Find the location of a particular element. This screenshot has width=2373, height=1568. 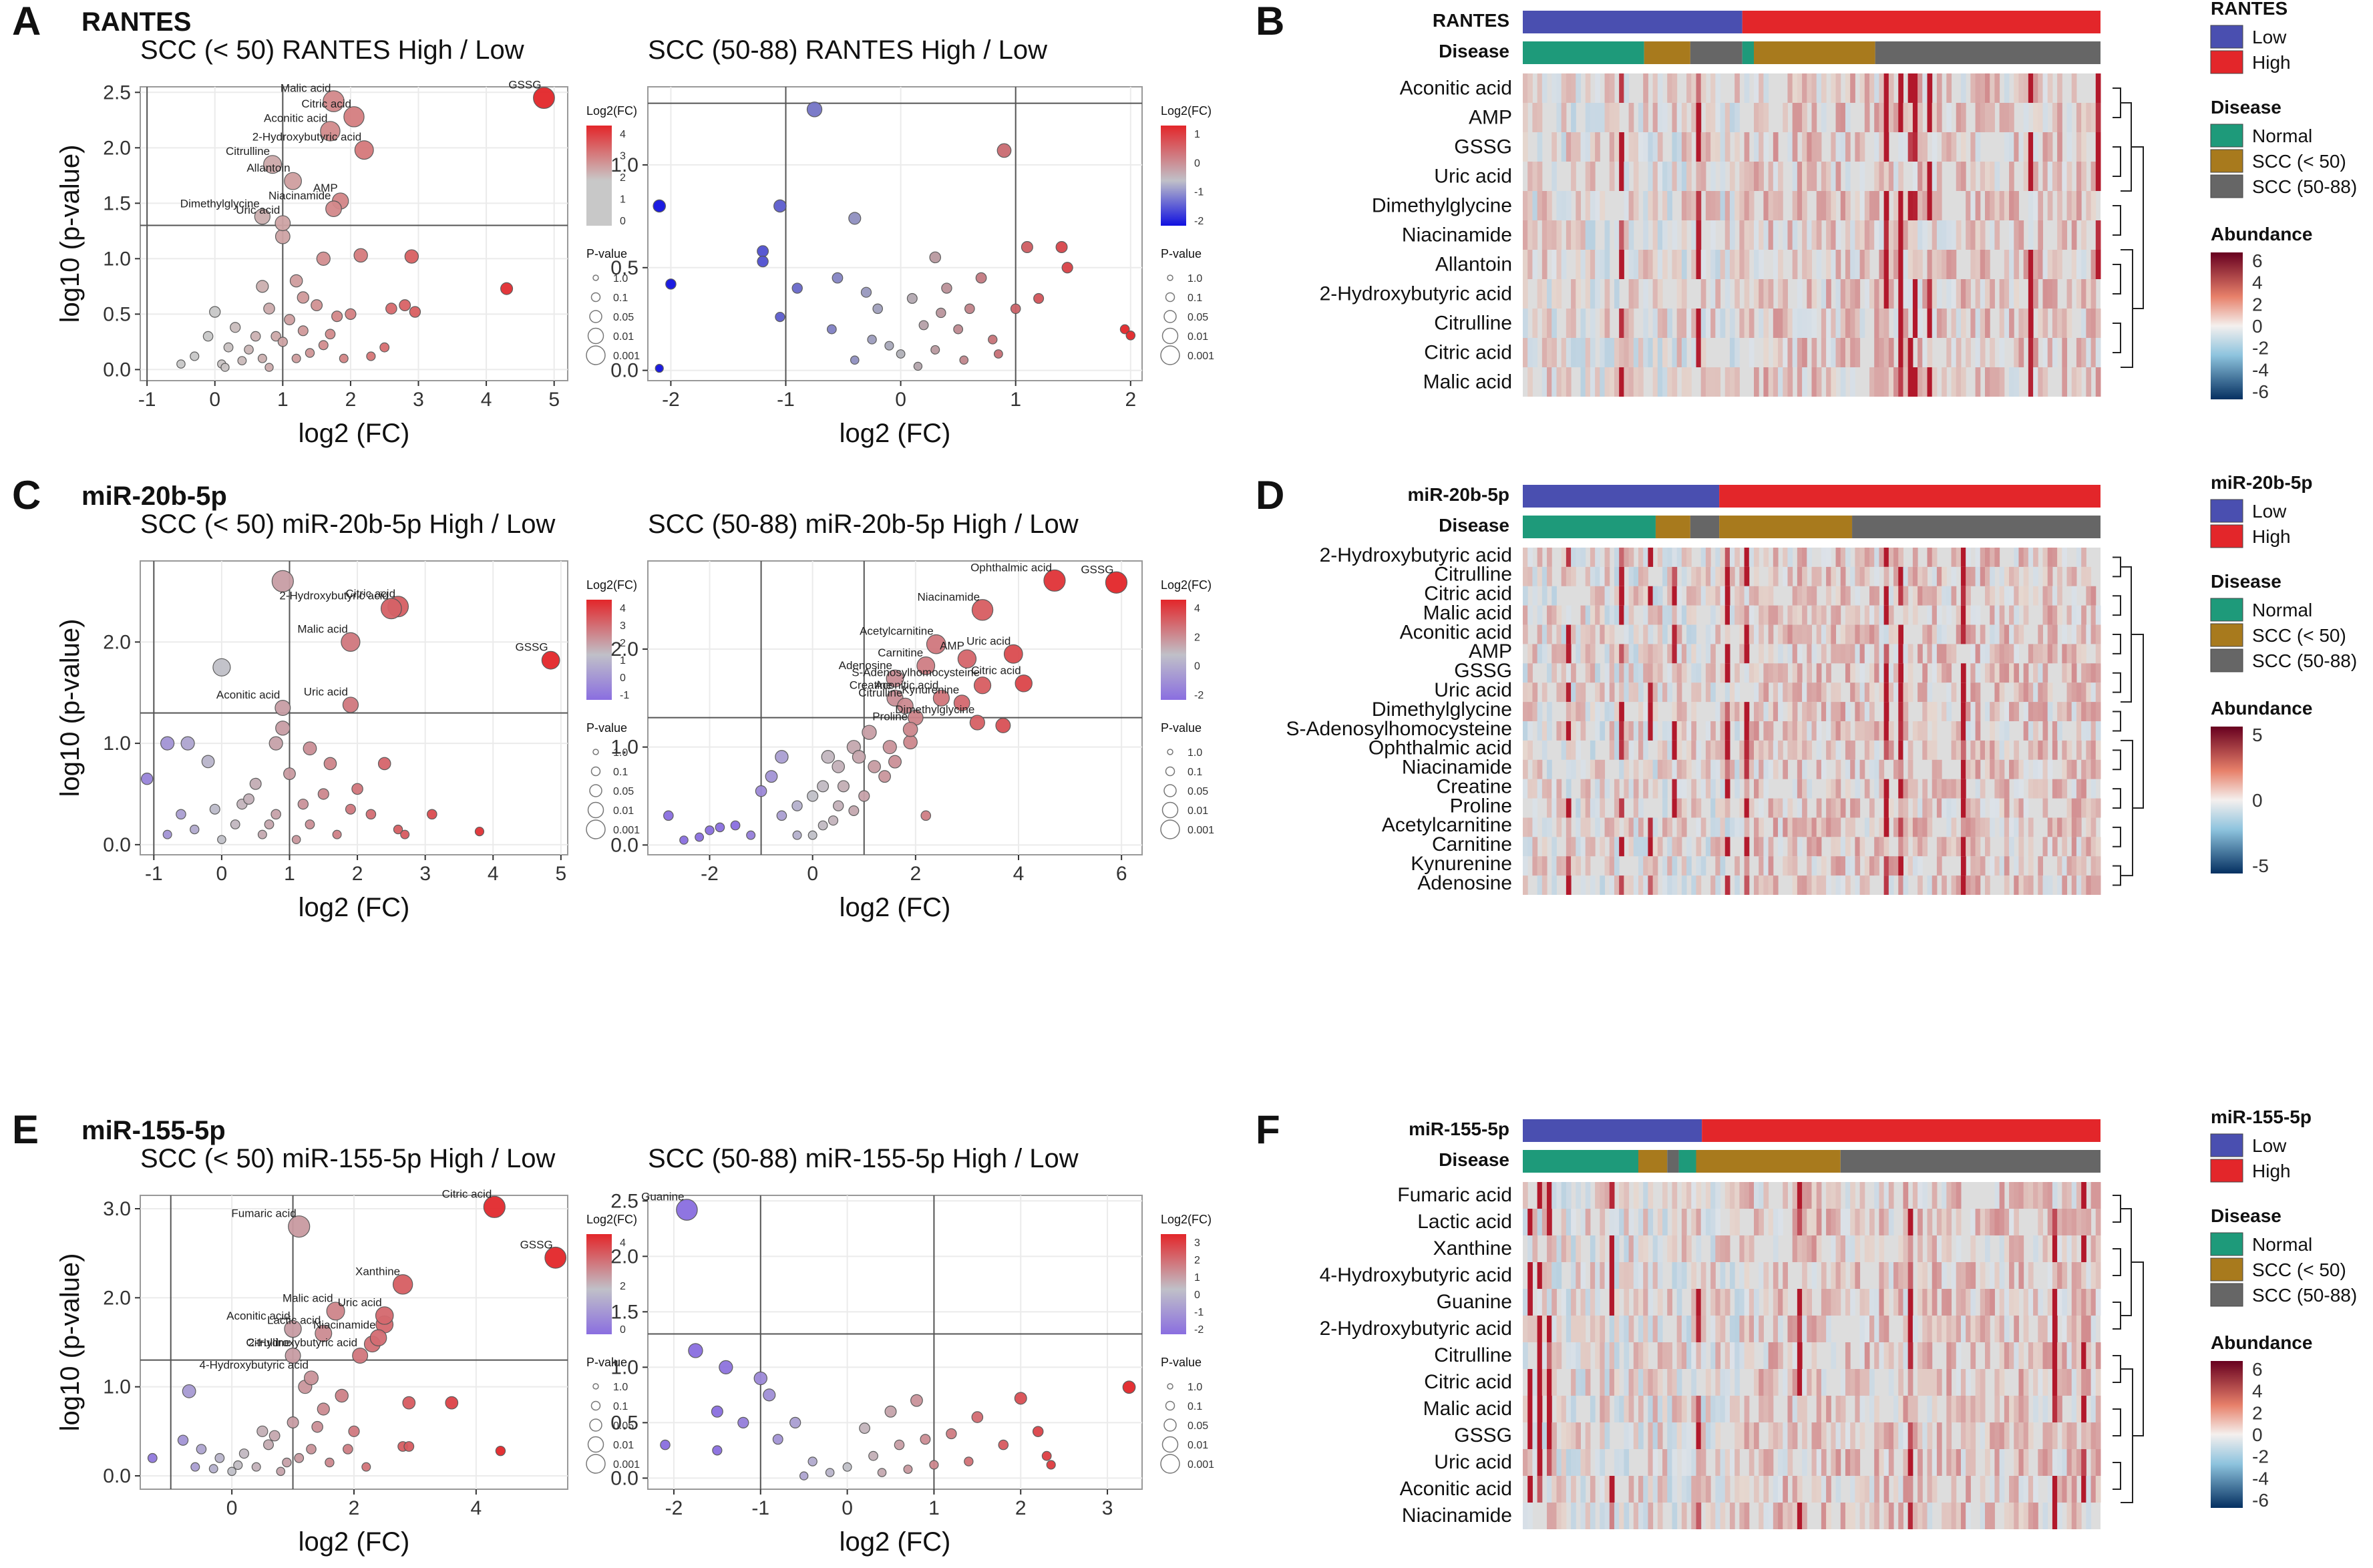

disease-bar-segment is located at coordinates (1988, 52).